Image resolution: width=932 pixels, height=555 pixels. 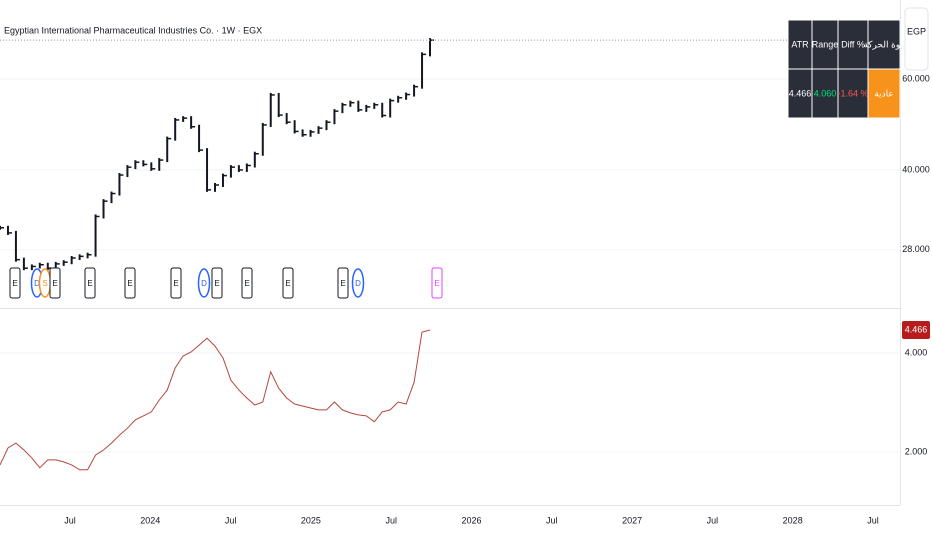 I want to click on y-tick-label: 28.000, so click(x=916, y=249).